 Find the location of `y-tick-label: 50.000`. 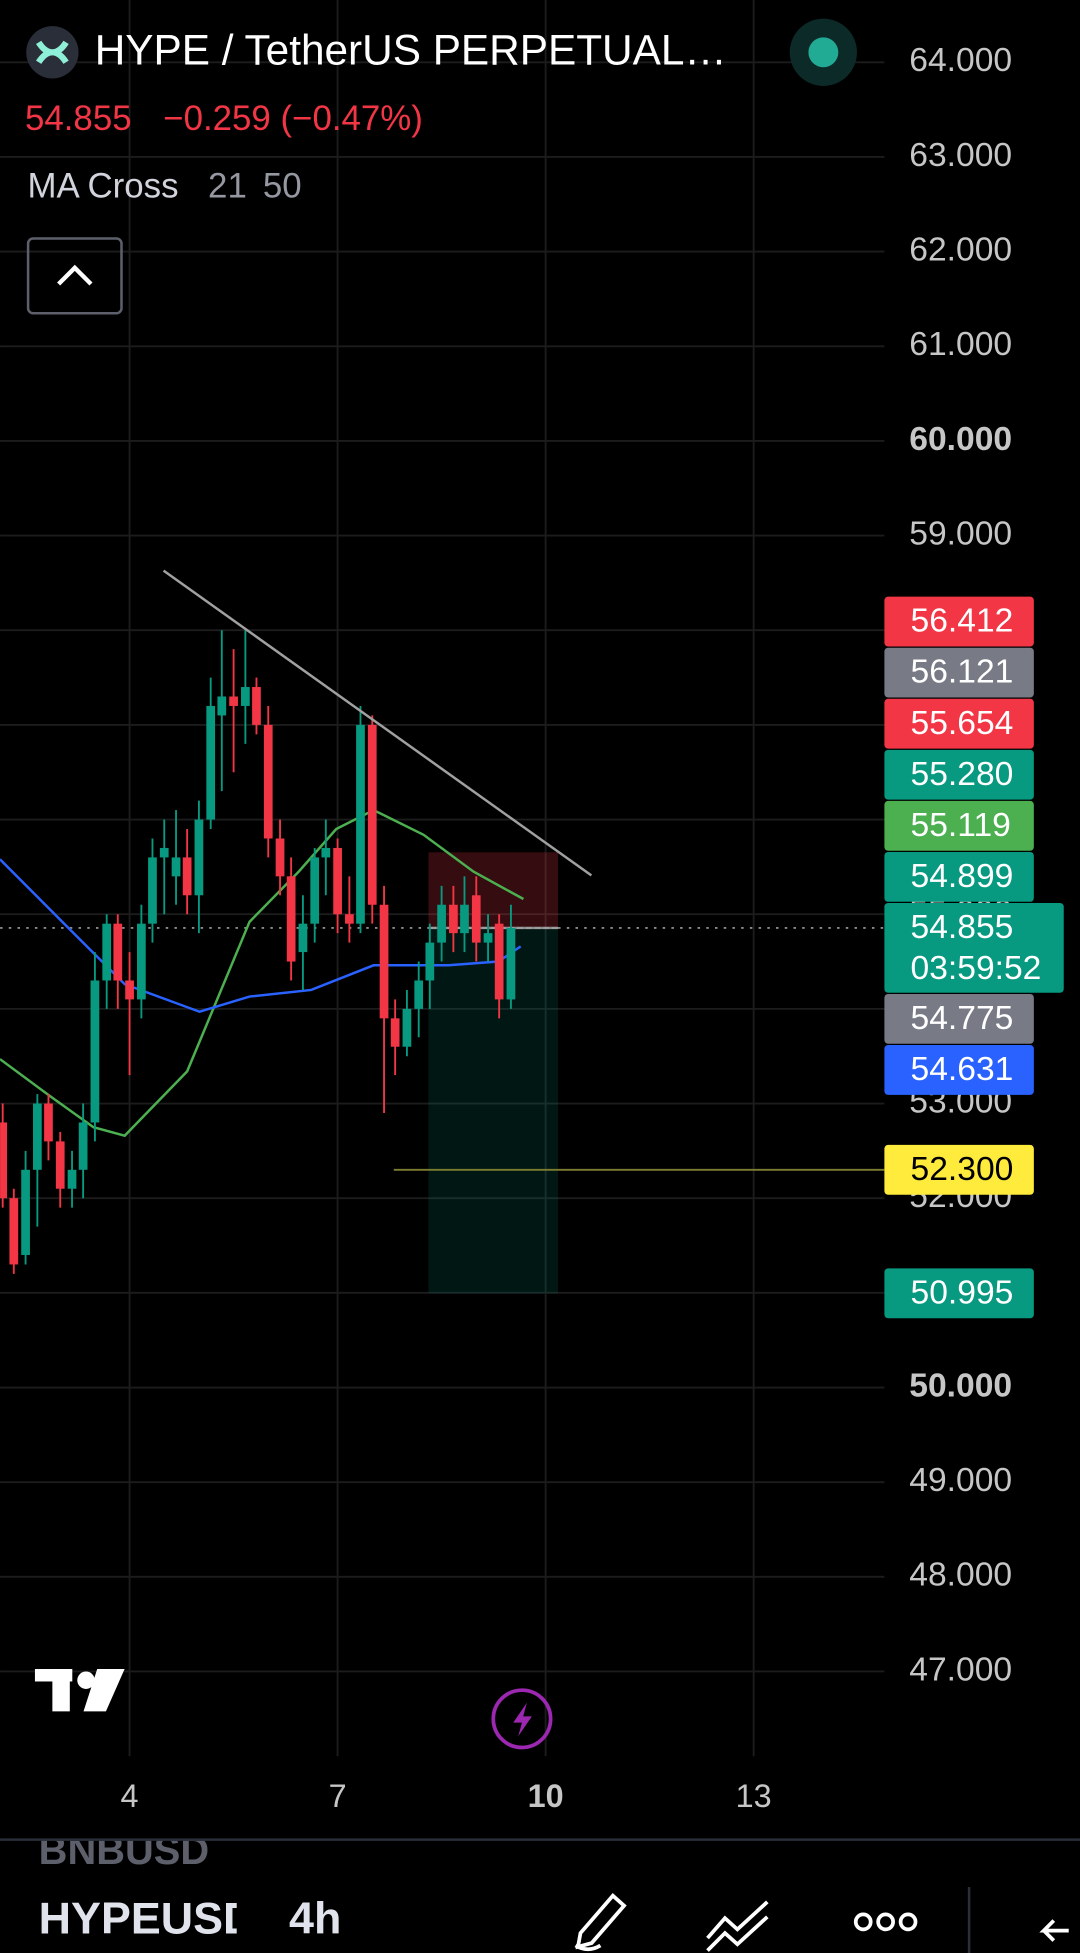

y-tick-label: 50.000 is located at coordinates (960, 1385).